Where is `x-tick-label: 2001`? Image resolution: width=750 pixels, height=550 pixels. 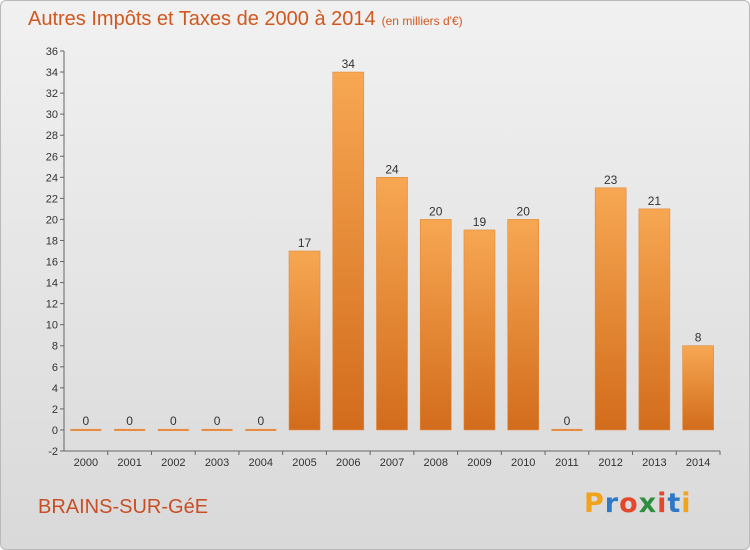 x-tick-label: 2001 is located at coordinates (129, 463).